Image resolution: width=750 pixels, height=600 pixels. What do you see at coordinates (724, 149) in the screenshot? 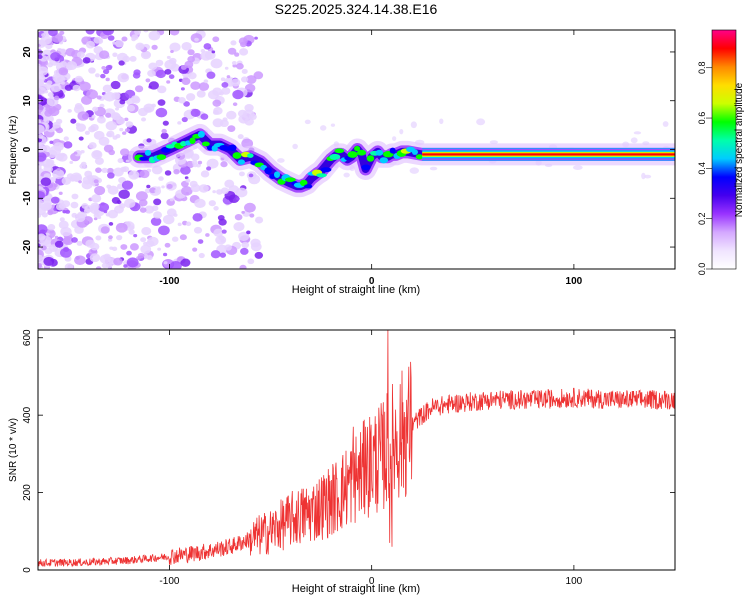
I see `colorbar-gradient` at bounding box center [724, 149].